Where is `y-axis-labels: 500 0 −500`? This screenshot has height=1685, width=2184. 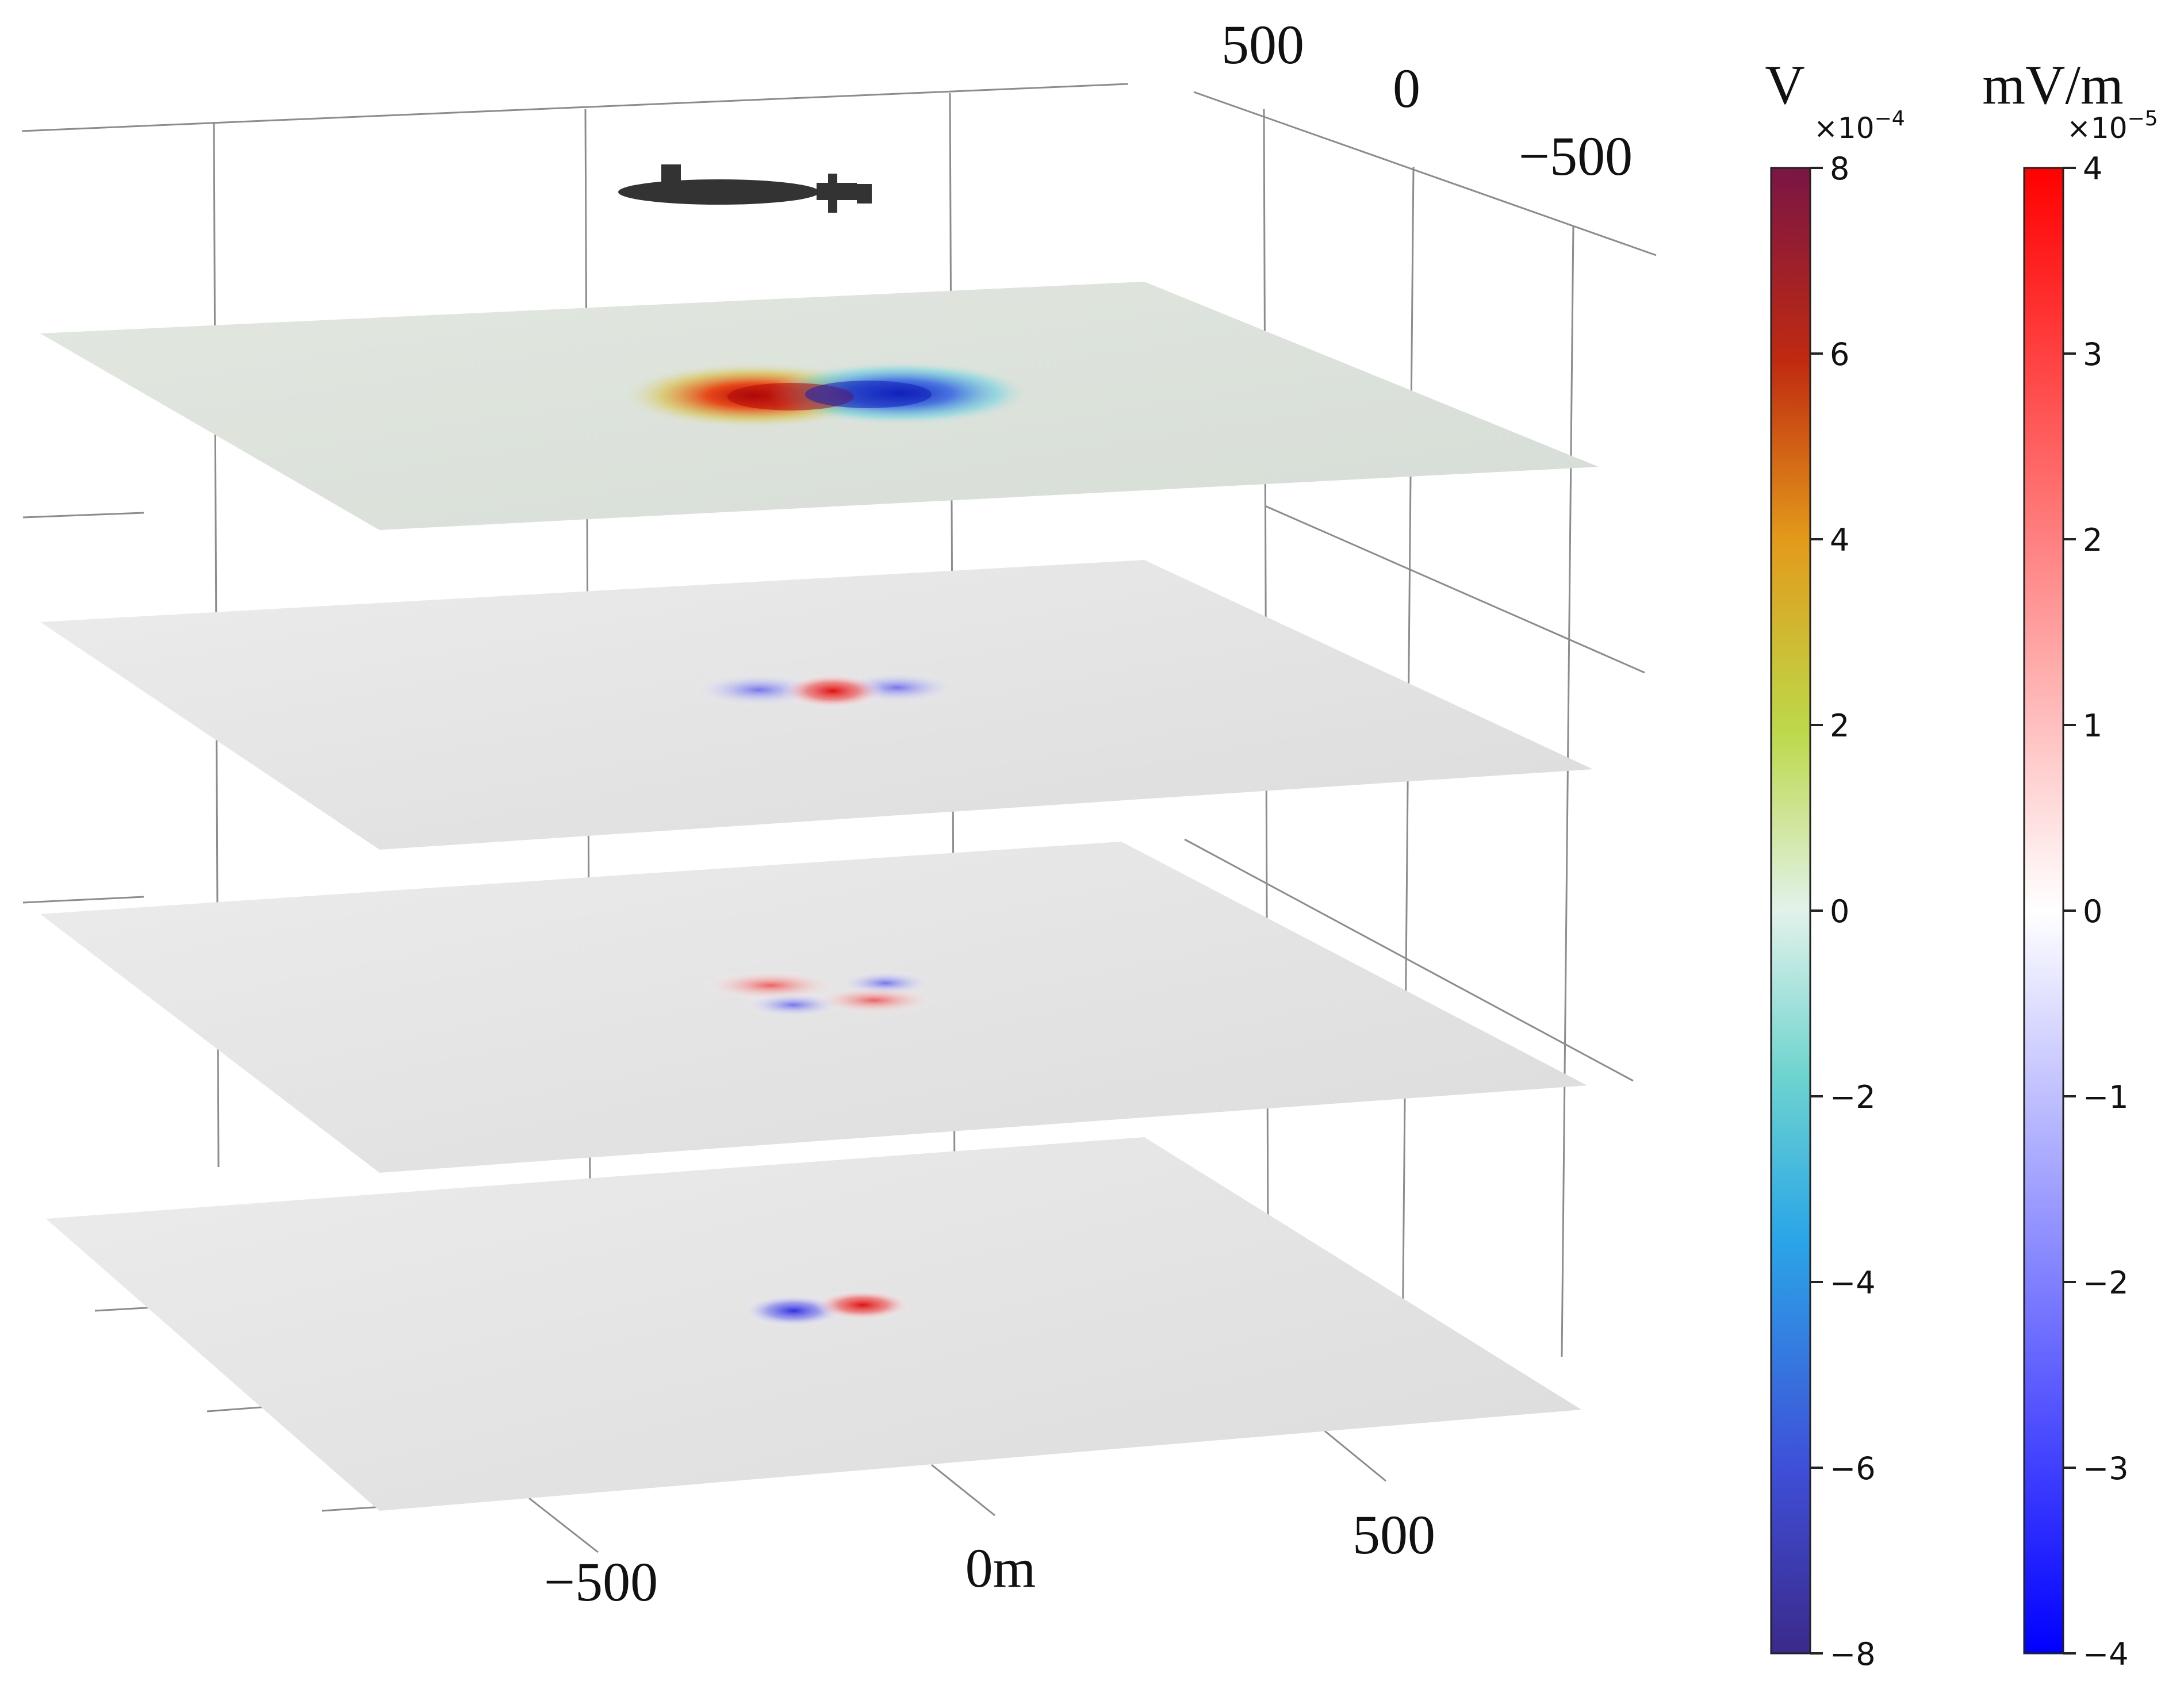
y-axis-labels: 500 0 −500 is located at coordinates (1427, 100).